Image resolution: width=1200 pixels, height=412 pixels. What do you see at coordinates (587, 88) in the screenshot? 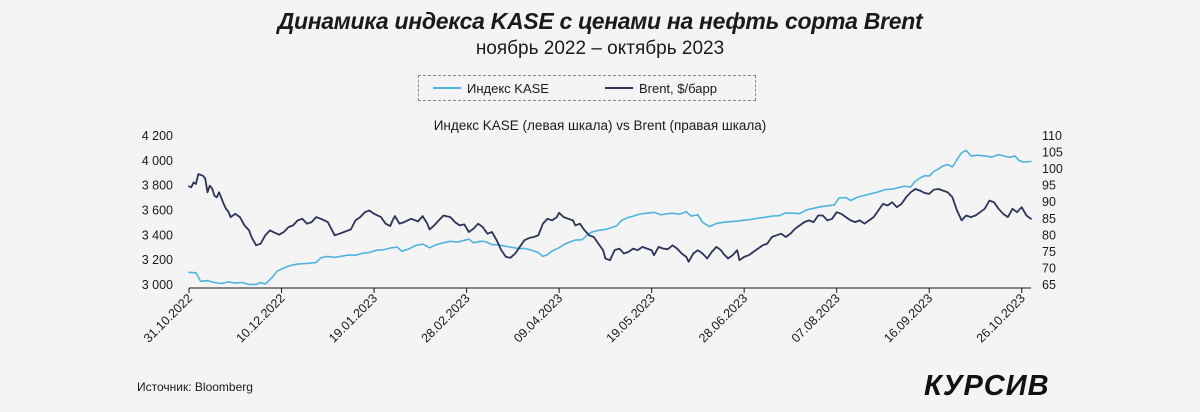
I see `chart-legend: Индекс KASE Brent, $/барр` at bounding box center [587, 88].